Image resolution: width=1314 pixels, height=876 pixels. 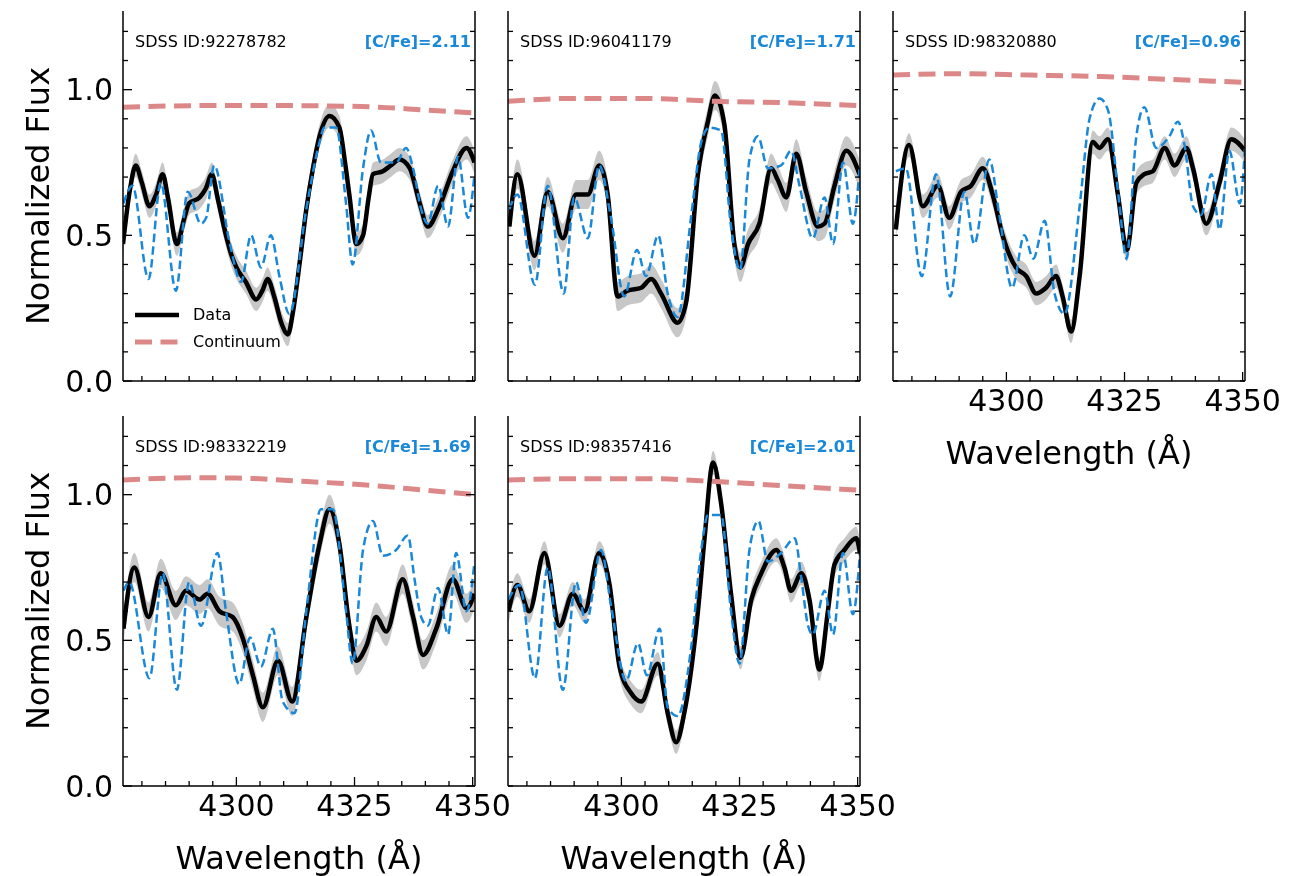 What do you see at coordinates (417, 41) in the screenshot?
I see `annotation: [C/Fe]=2.11` at bounding box center [417, 41].